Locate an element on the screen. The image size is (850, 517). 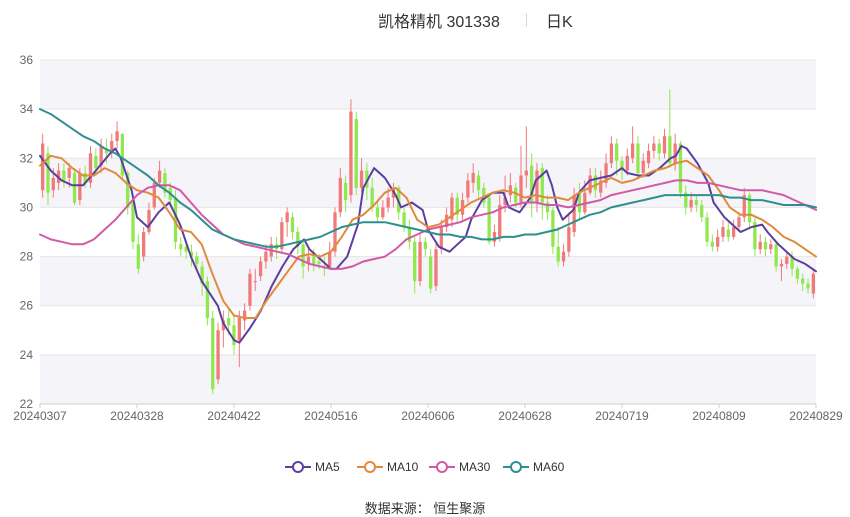
legend-item-ma60: MA60 is located at coordinates (533, 467).